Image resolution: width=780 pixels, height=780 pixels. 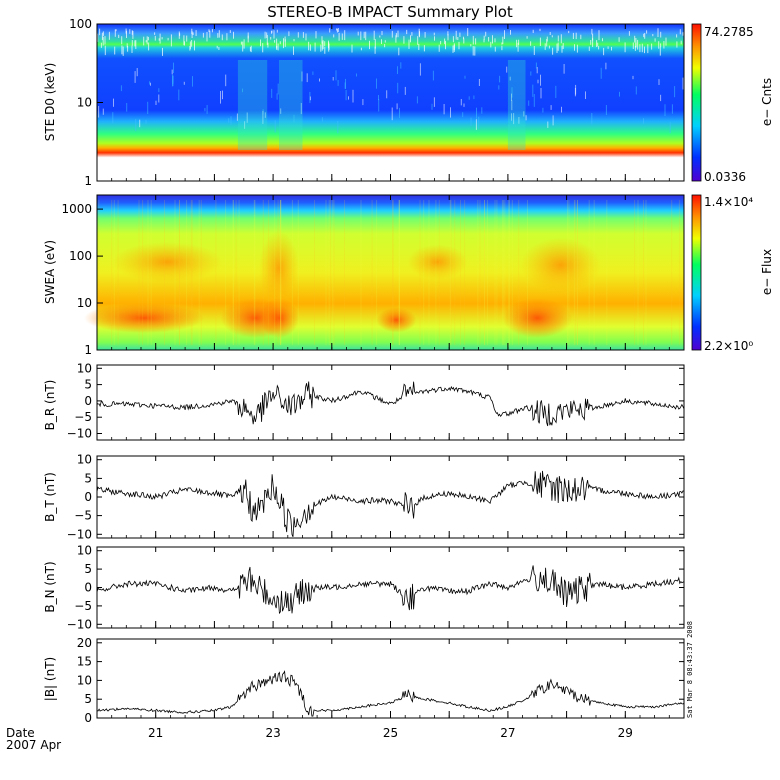 I want to click on bt-ylabel: B_T (nT), so click(x=50, y=497).